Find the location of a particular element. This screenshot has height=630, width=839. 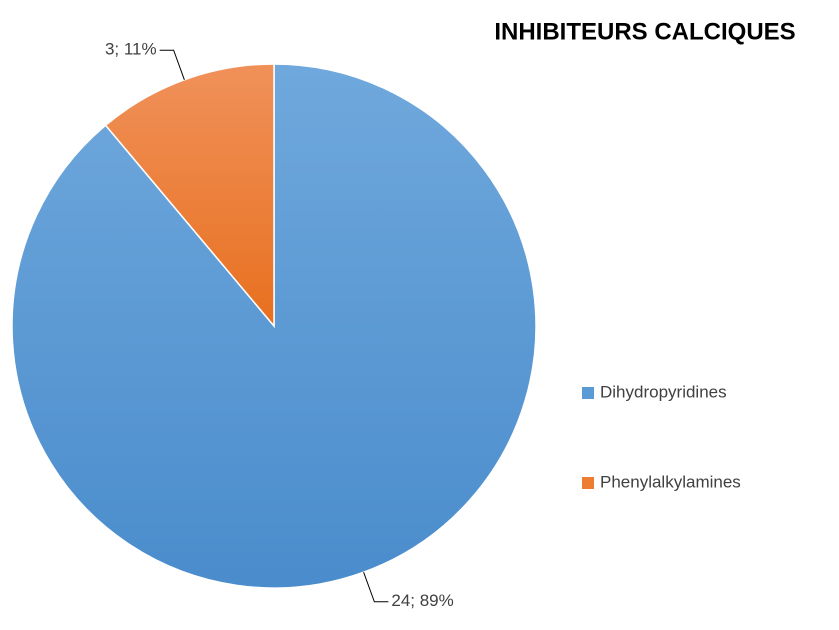

legend-label: Phenylalkylamines is located at coordinates (670, 481).